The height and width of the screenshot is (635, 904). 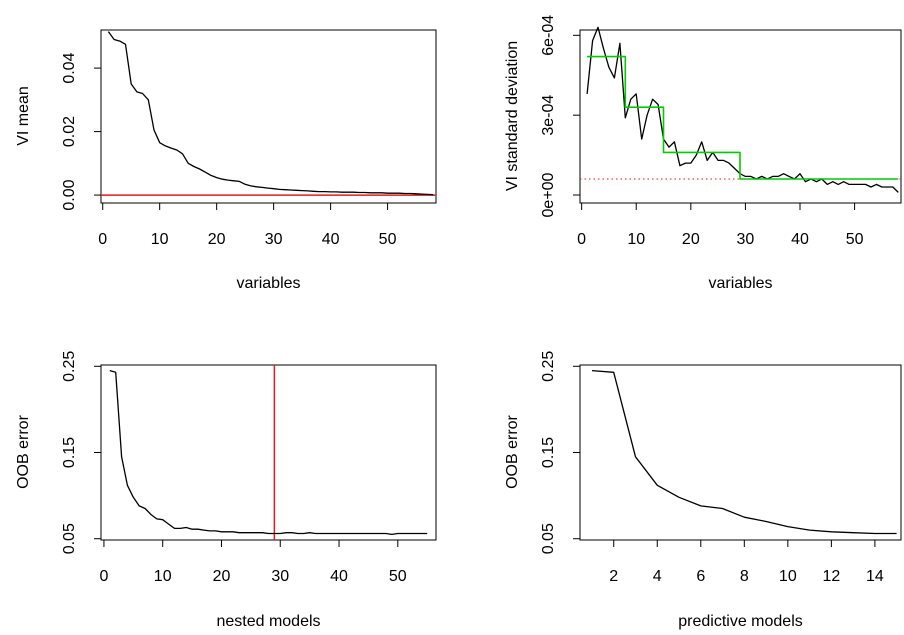 What do you see at coordinates (548, 194) in the screenshot?
I see `y-tick-label: 0e+00` at bounding box center [548, 194].